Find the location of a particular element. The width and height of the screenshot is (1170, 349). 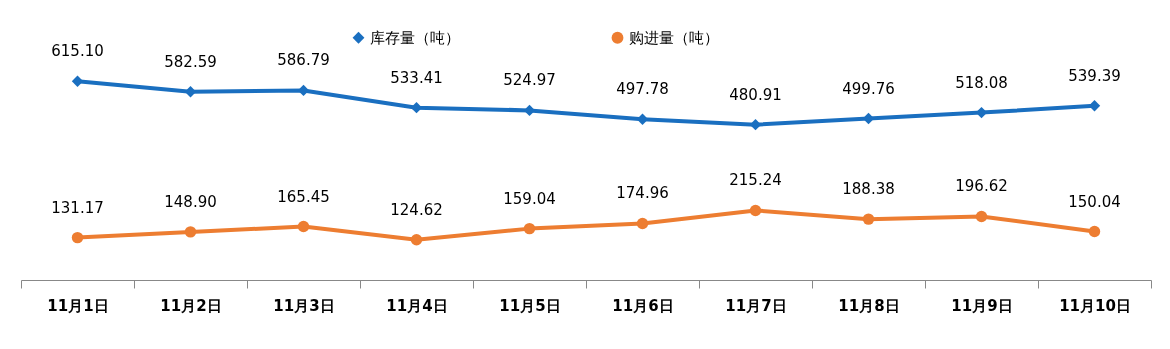

data-label: 518.08 is located at coordinates (981, 82).